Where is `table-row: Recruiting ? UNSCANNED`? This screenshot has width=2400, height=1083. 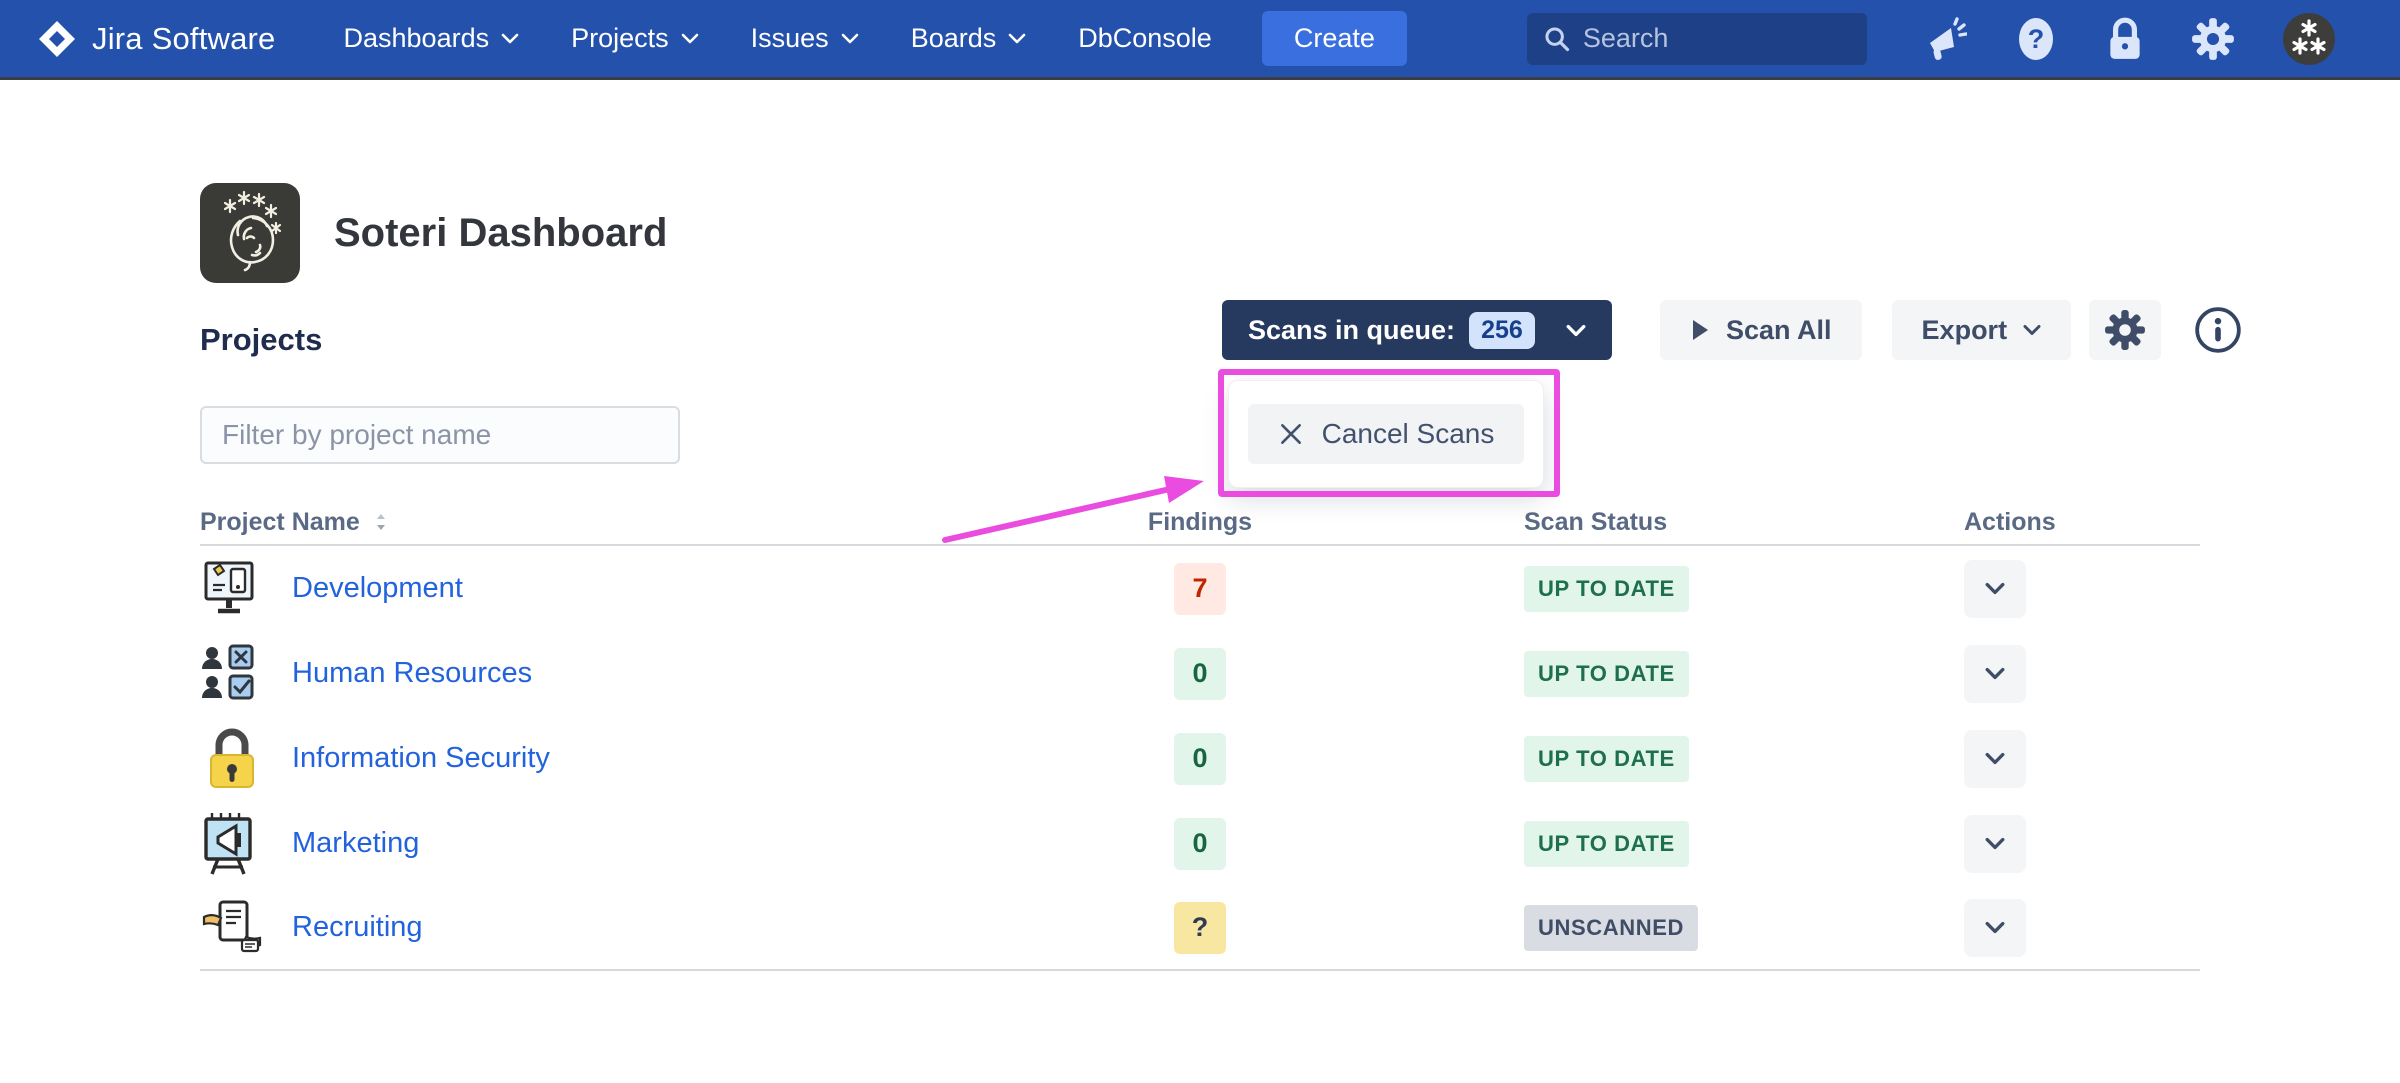 table-row: Recruiting ? UNSCANNED is located at coordinates (1200, 928).